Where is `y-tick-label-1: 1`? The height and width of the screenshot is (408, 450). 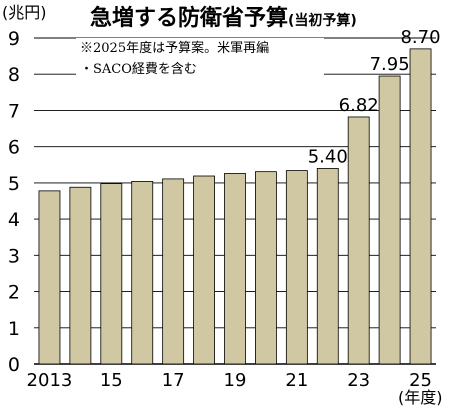 y-tick-label-1: 1 is located at coordinates (14, 329).